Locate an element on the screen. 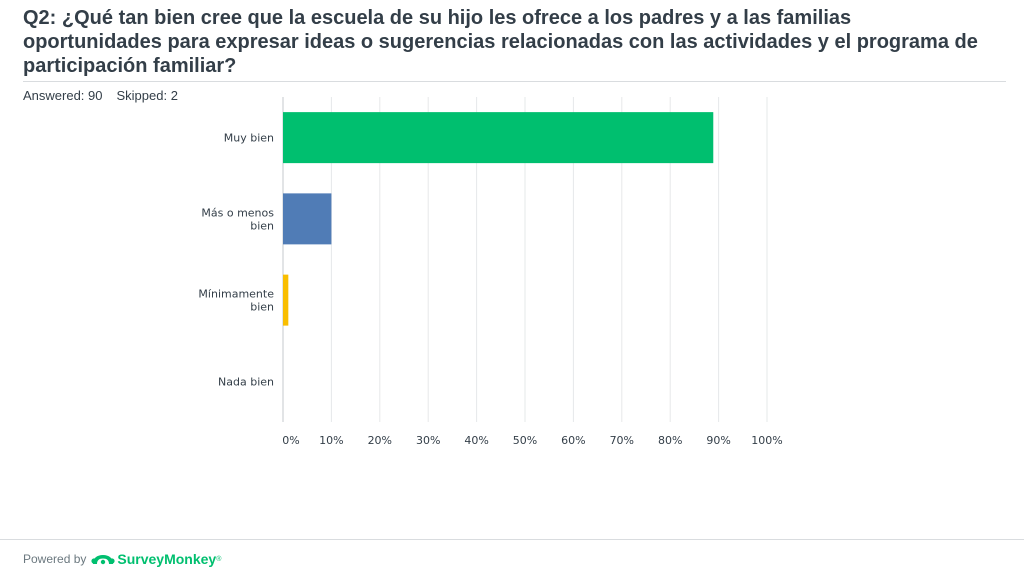 Image resolution: width=1024 pixels, height=576 pixels. x-tick-label-100: 100% is located at coordinates (766, 440).